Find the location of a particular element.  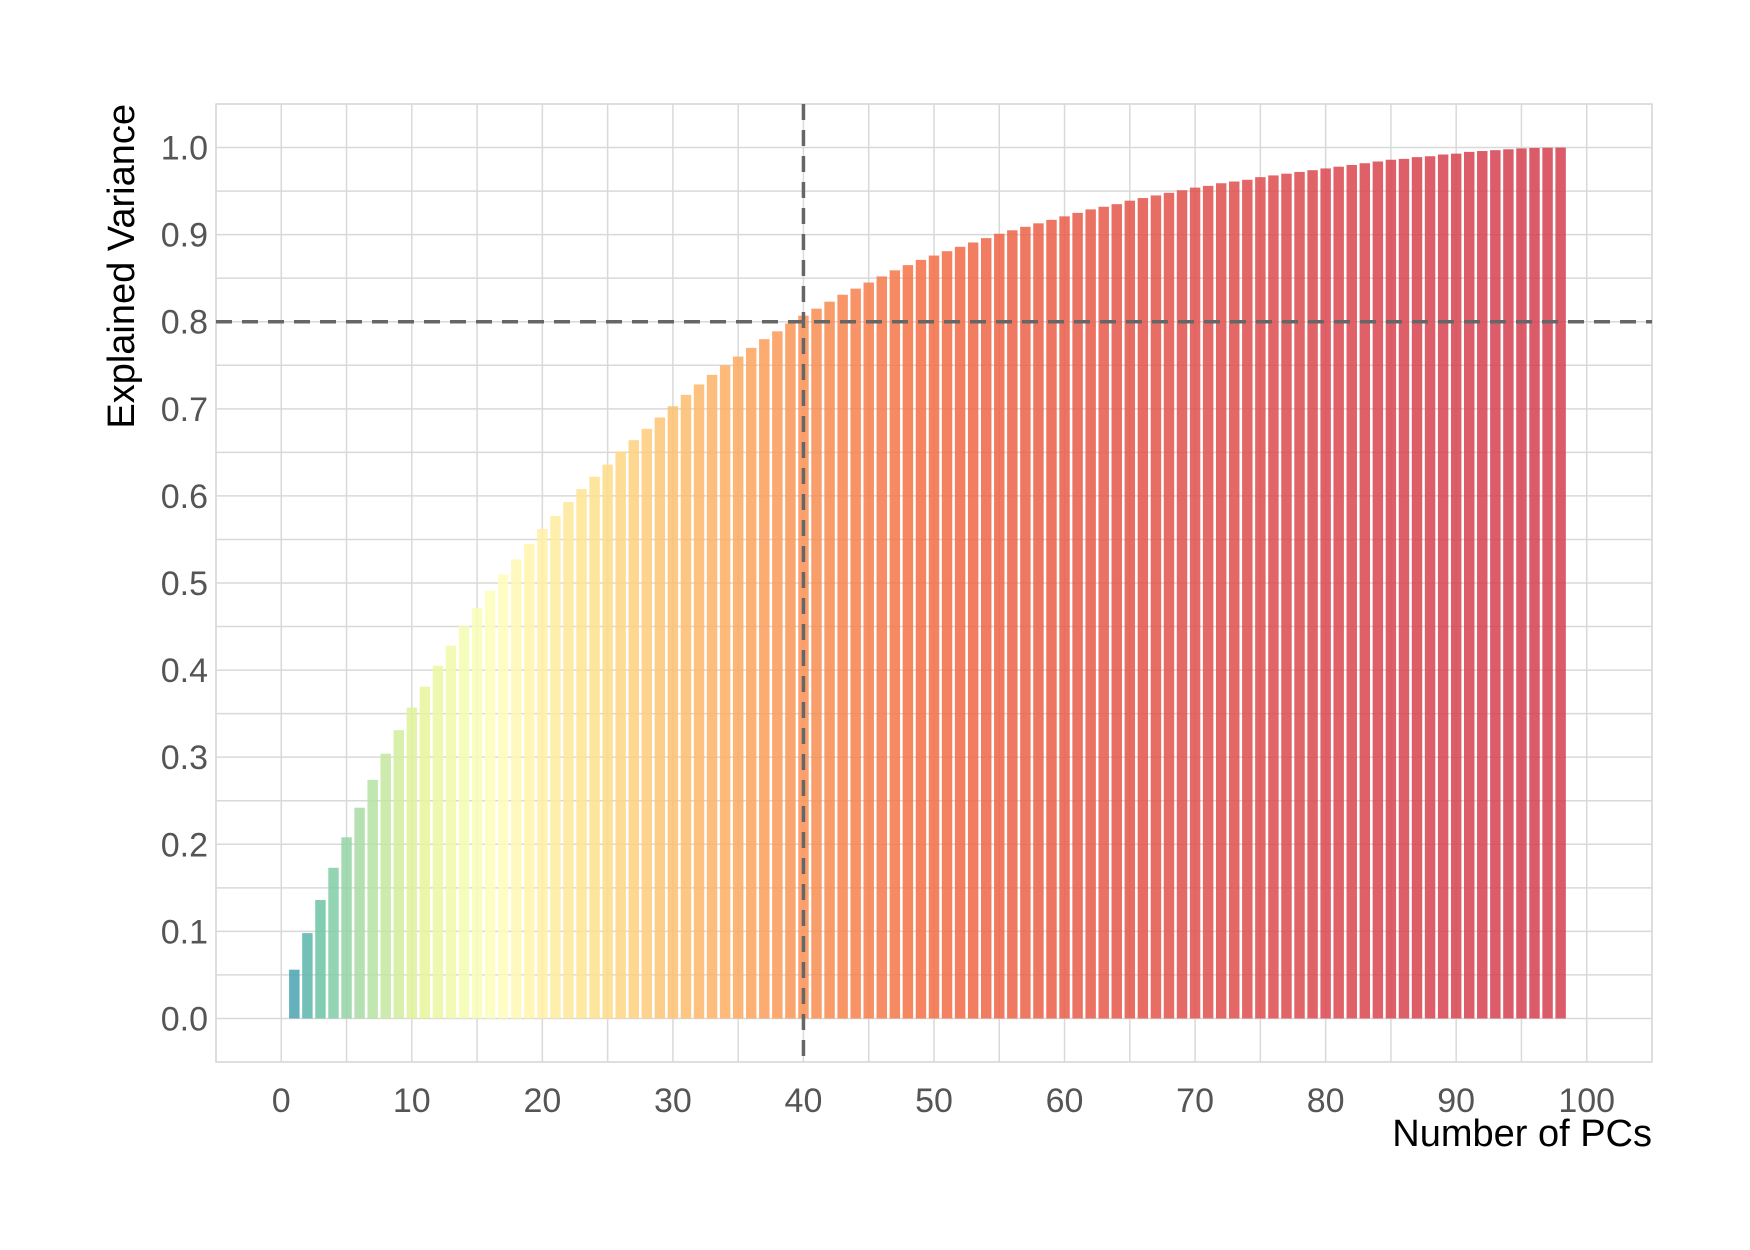

x-tick-label: 20 is located at coordinates (542, 1101).